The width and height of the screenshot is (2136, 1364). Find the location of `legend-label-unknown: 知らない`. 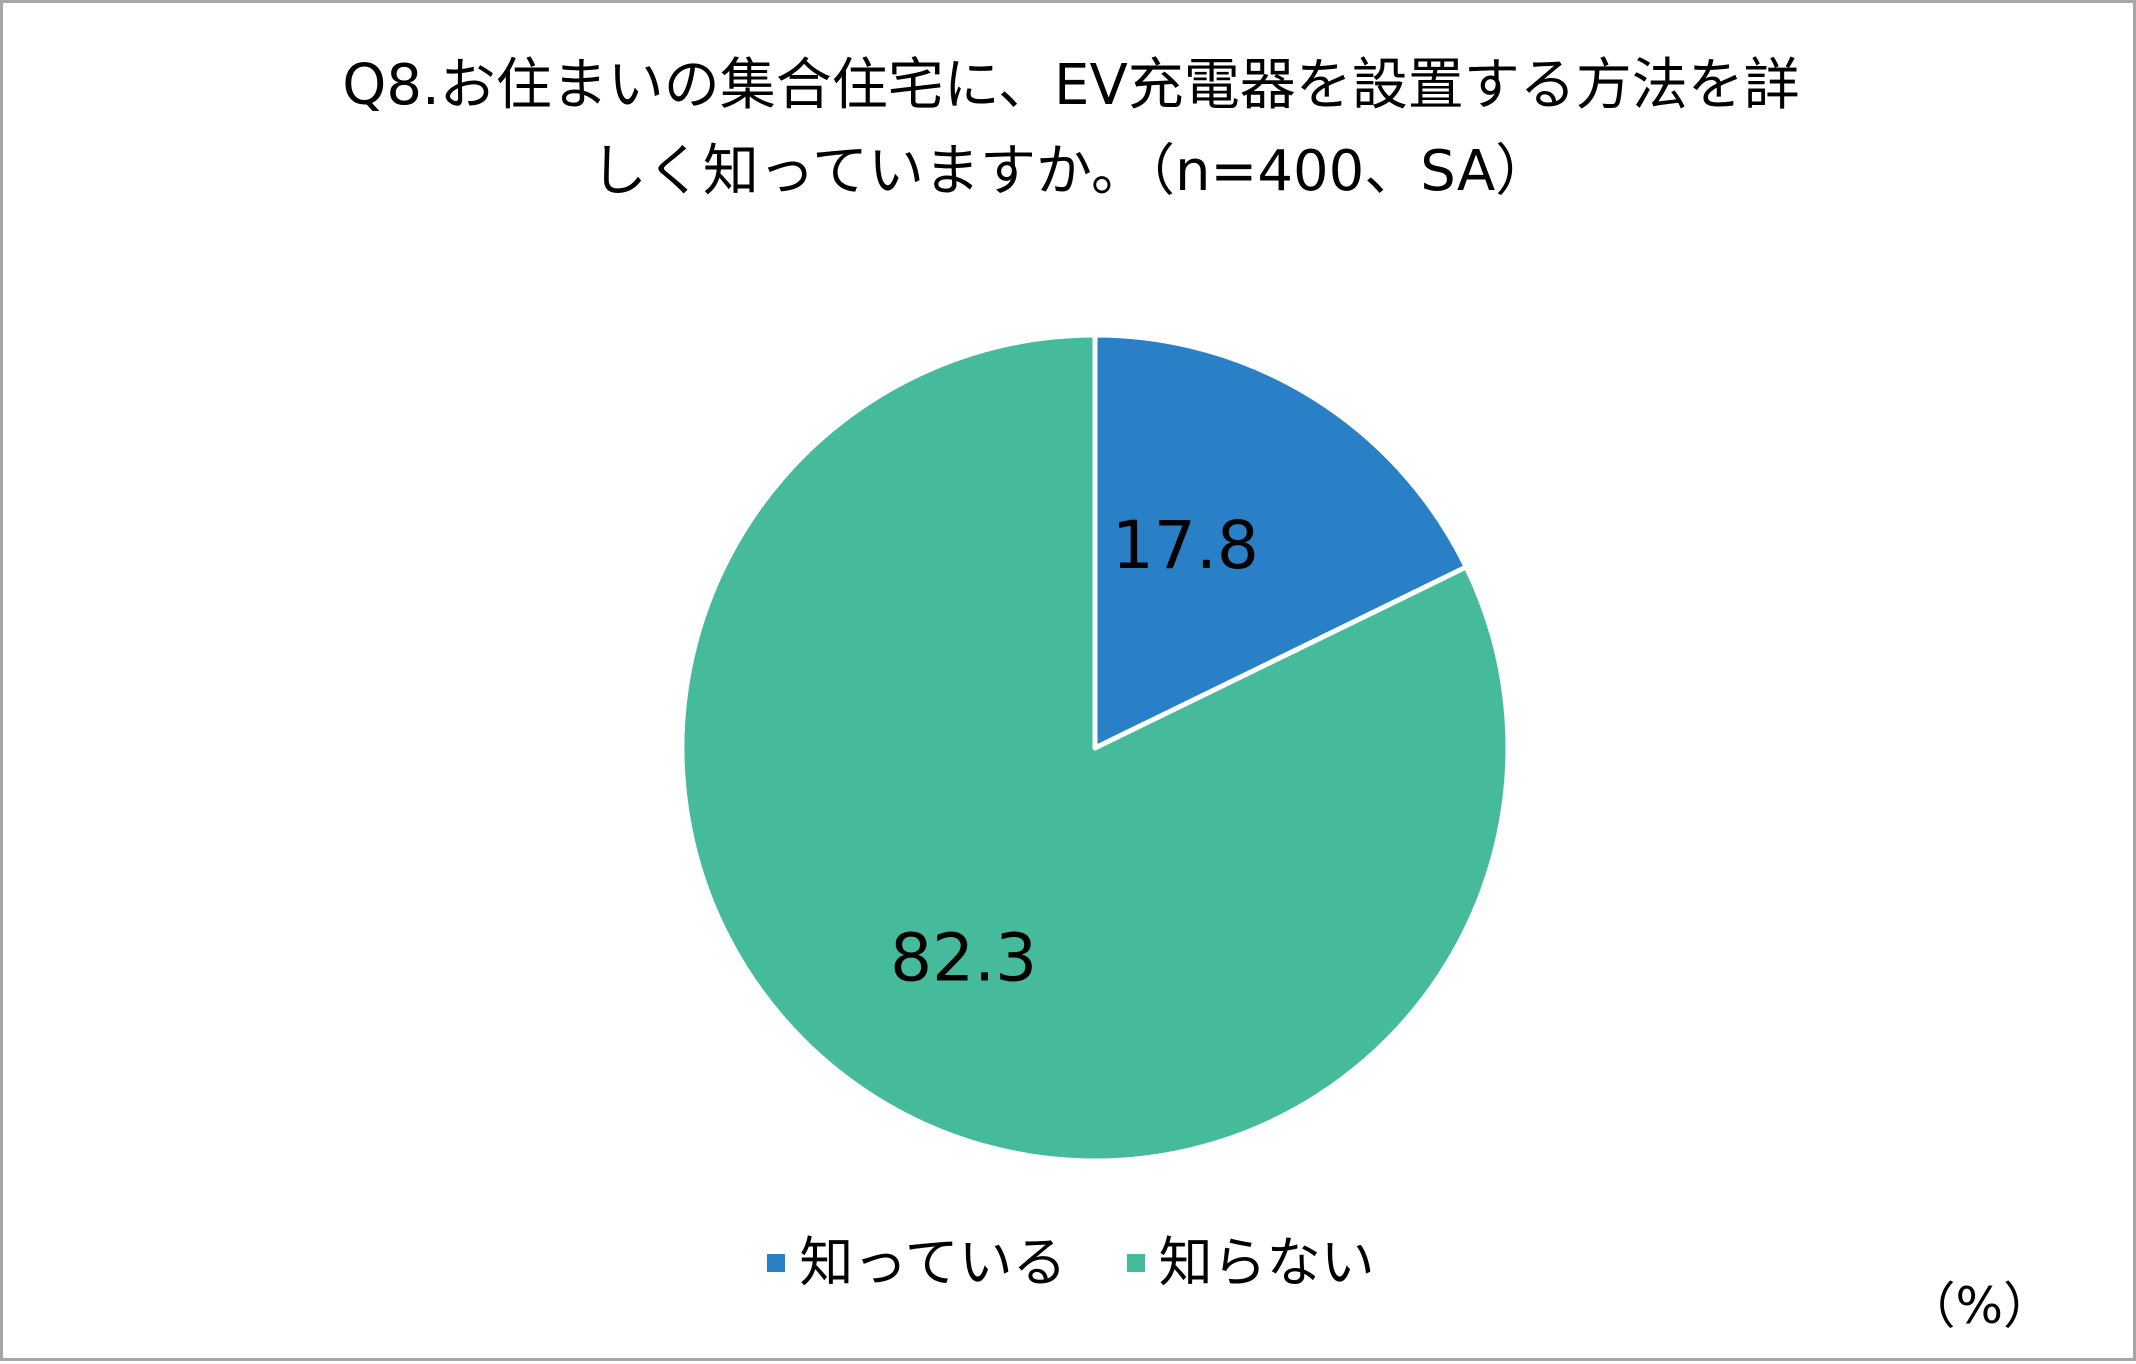

legend-label-unknown: 知らない is located at coordinates (1266, 1262).